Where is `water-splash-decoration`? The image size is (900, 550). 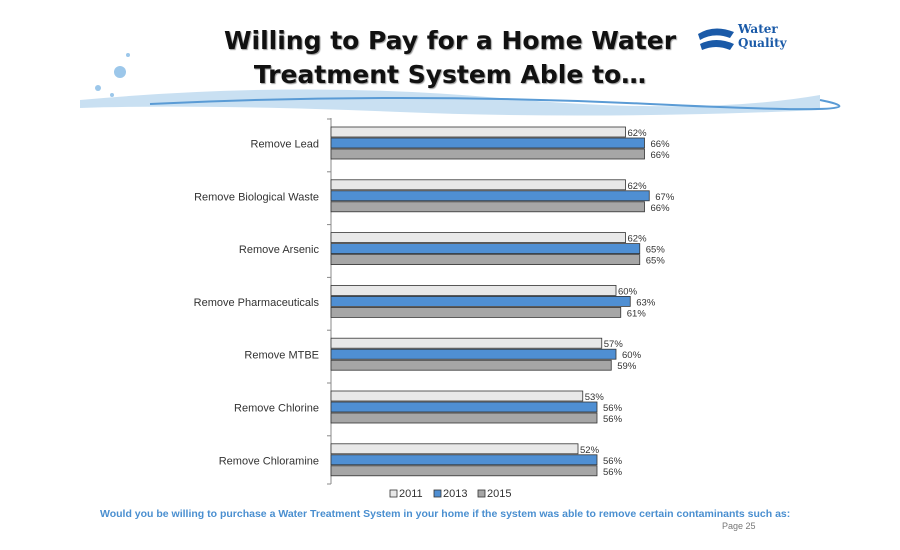 water-splash-decoration is located at coordinates (460, 84).